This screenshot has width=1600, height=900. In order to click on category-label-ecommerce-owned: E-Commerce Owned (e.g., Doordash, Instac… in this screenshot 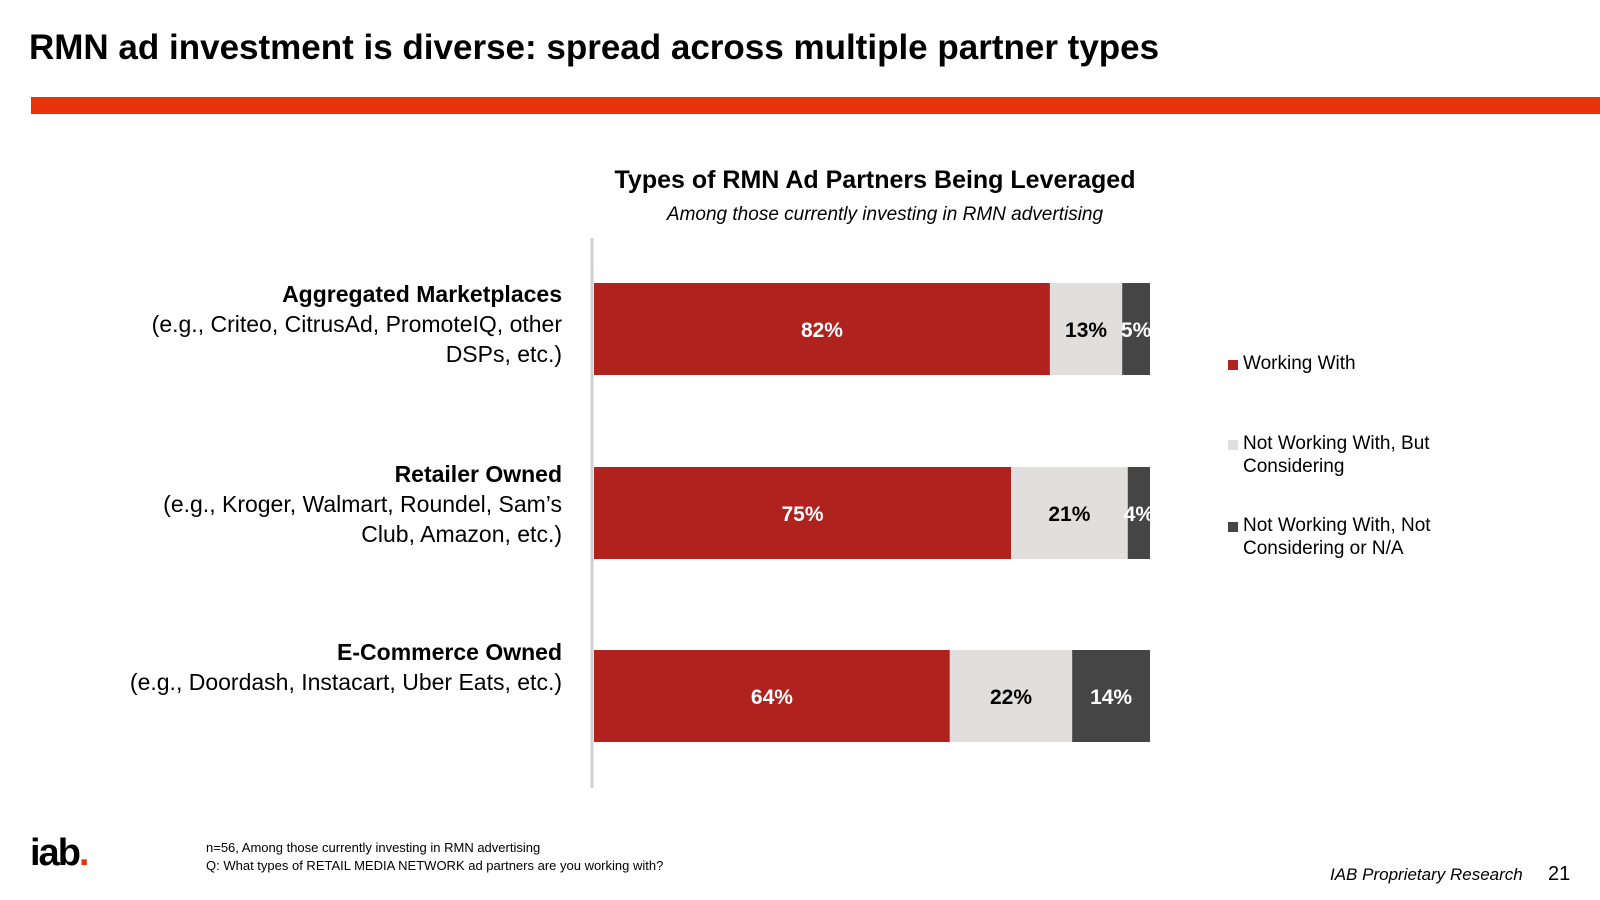, I will do `click(342, 667)`.